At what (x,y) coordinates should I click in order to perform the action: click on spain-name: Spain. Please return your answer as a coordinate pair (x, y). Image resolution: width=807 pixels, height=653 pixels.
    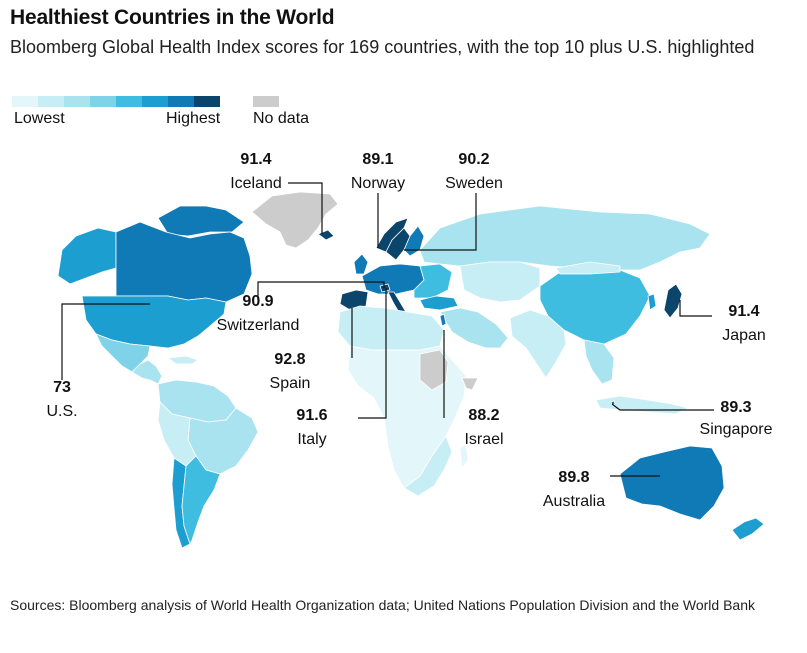
    Looking at the image, I should click on (290, 383).